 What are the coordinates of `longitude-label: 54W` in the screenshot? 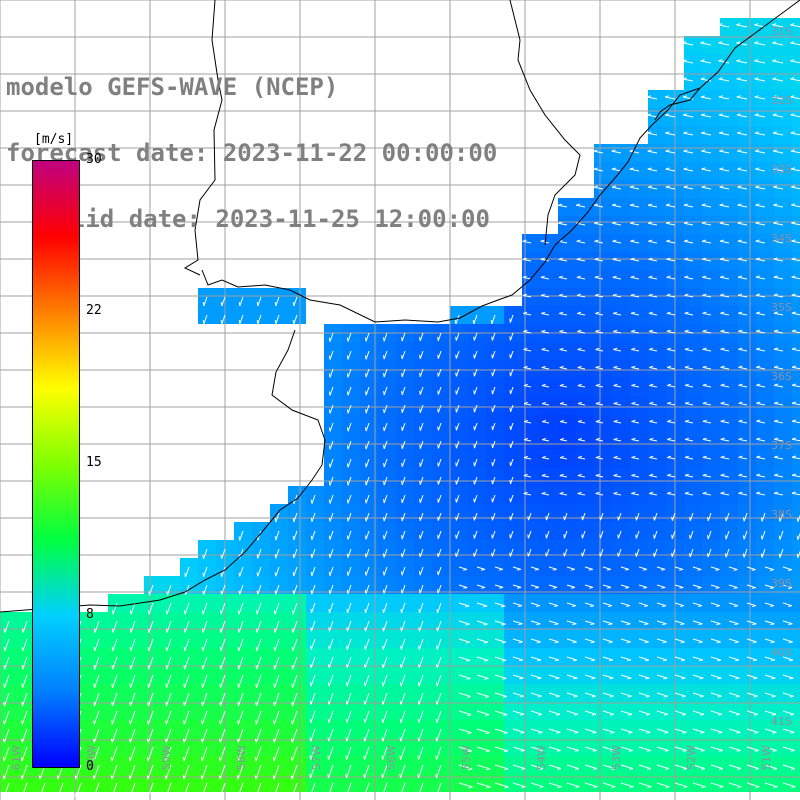 It's located at (541, 757).